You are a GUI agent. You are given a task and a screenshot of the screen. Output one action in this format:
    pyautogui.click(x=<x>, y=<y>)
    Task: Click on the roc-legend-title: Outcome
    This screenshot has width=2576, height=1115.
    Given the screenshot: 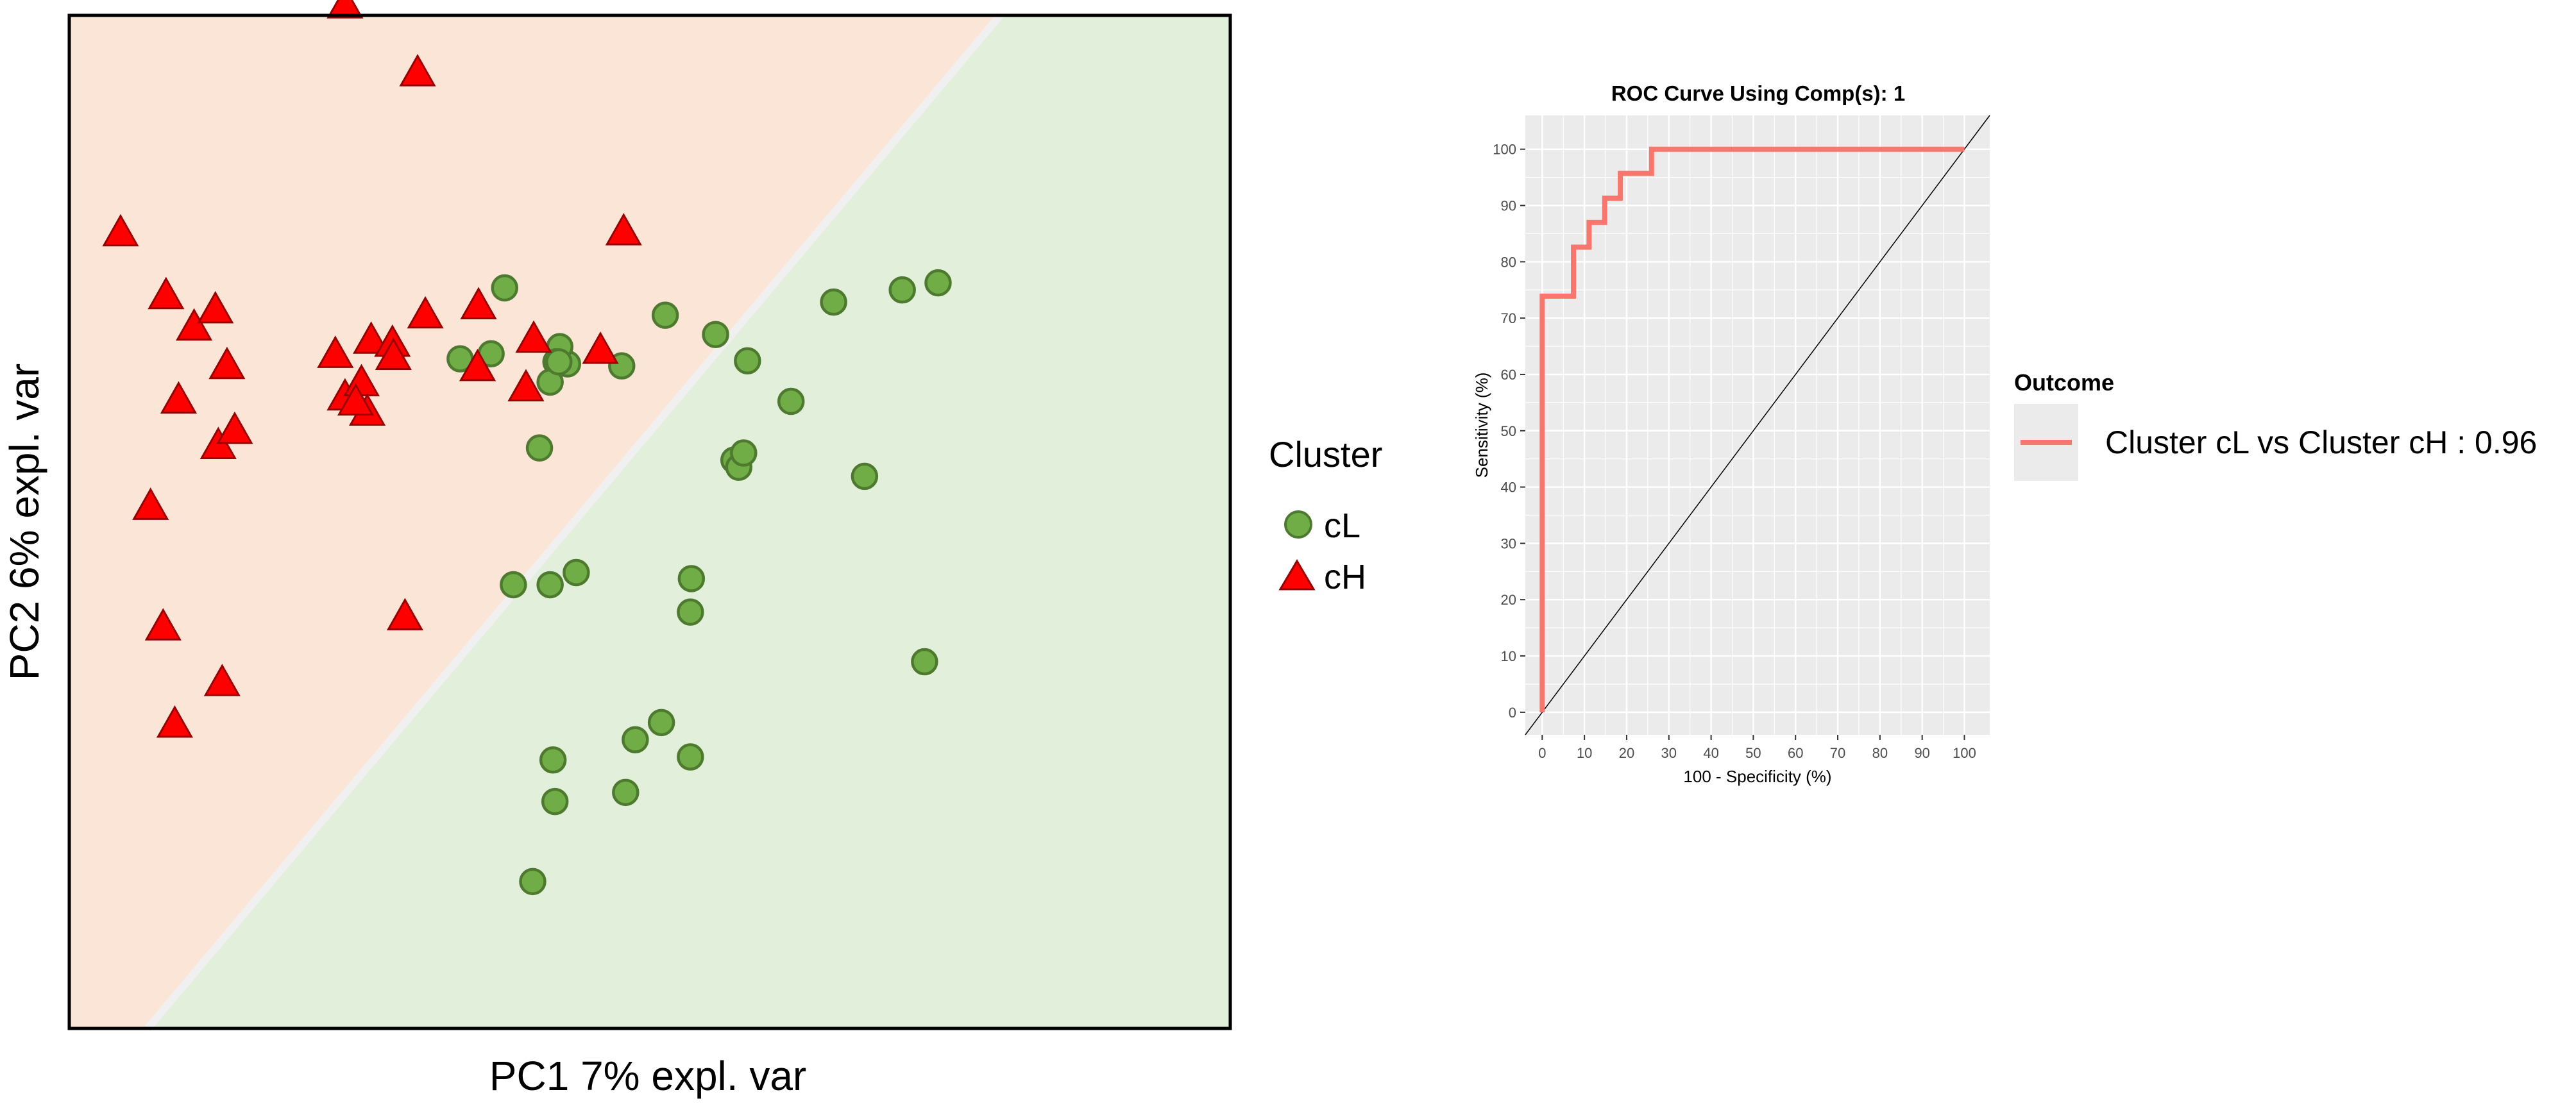 What is the action you would take?
    pyautogui.click(x=2064, y=382)
    